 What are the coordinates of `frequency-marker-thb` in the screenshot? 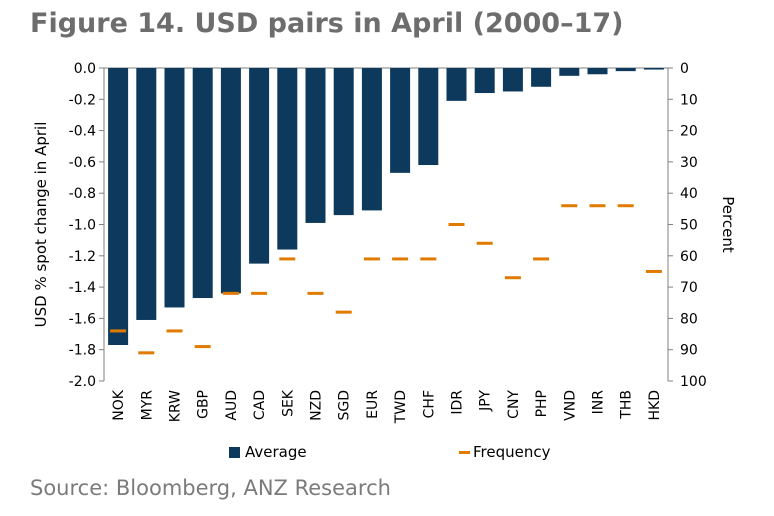 It's located at (625, 206).